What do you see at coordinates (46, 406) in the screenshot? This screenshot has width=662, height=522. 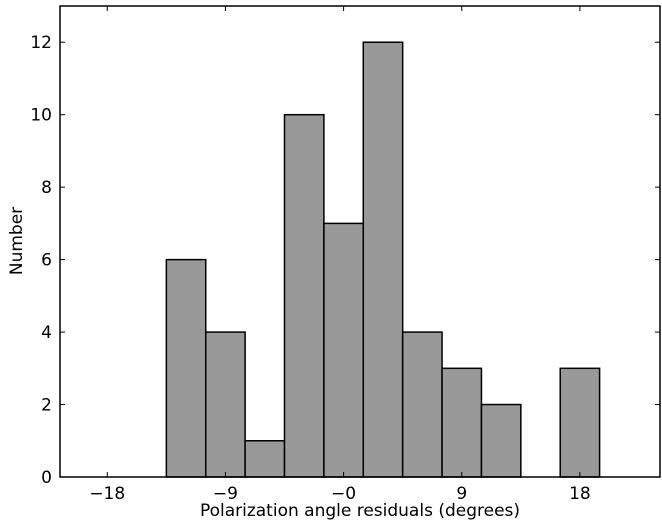 I see `y-tick-label-1: 2` at bounding box center [46, 406].